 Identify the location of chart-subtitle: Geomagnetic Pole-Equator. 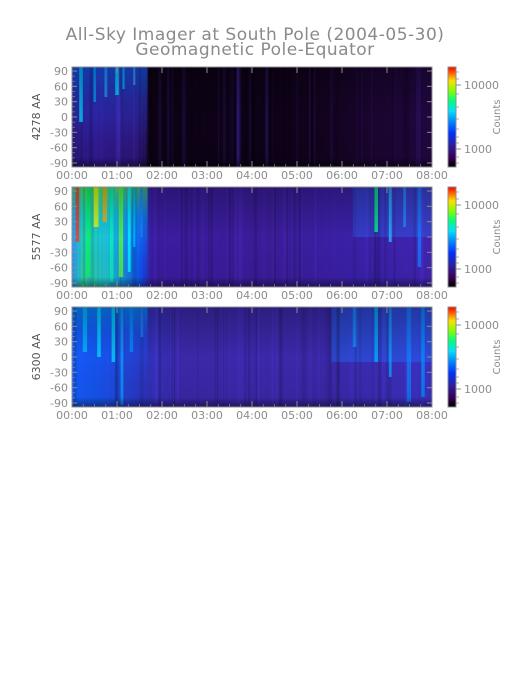
(255, 50).